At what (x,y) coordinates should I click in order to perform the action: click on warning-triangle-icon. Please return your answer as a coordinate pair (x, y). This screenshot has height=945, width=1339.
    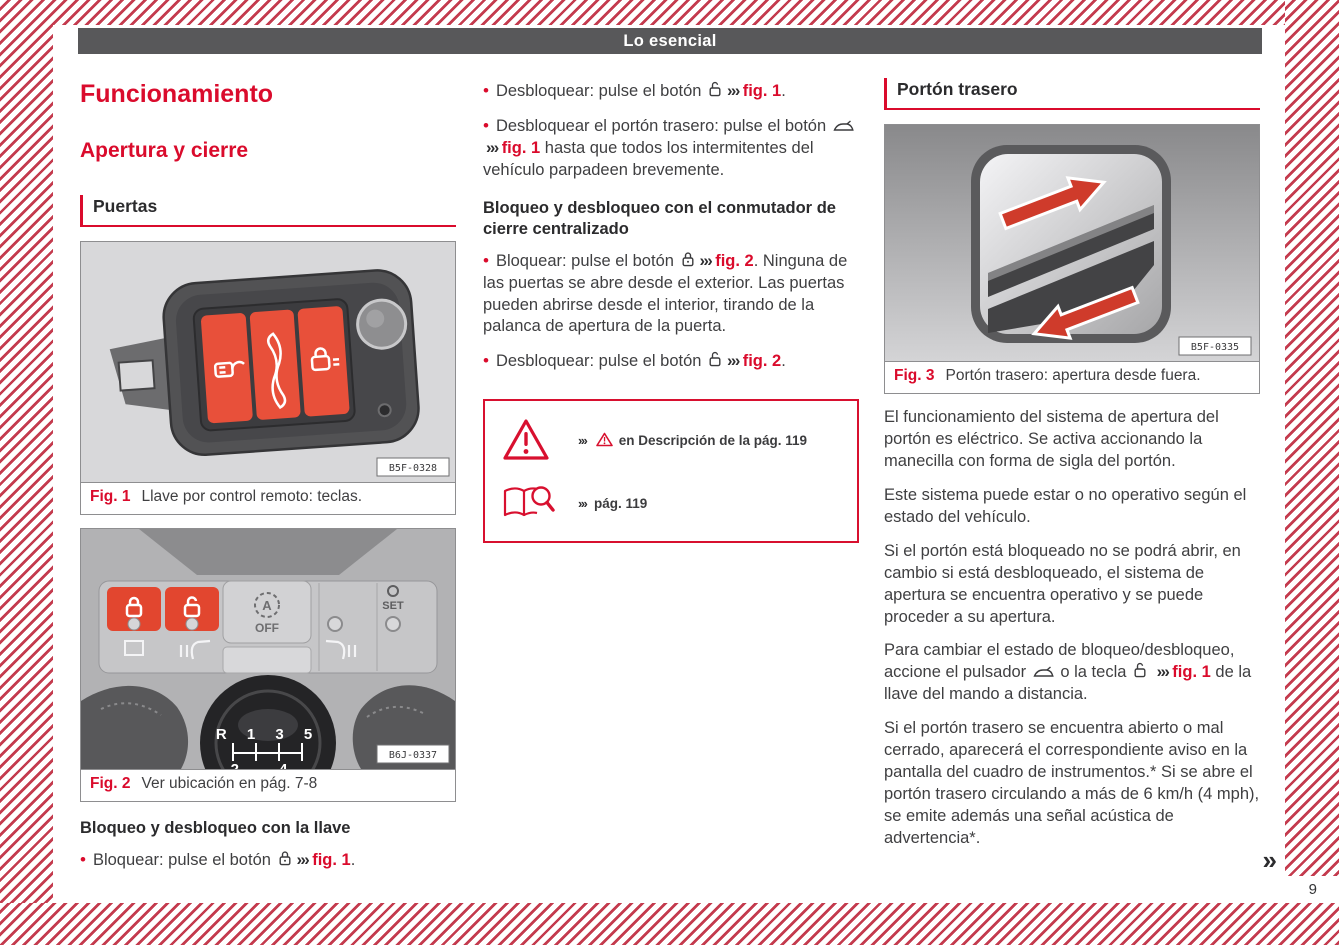
    Looking at the image, I should click on (538, 440).